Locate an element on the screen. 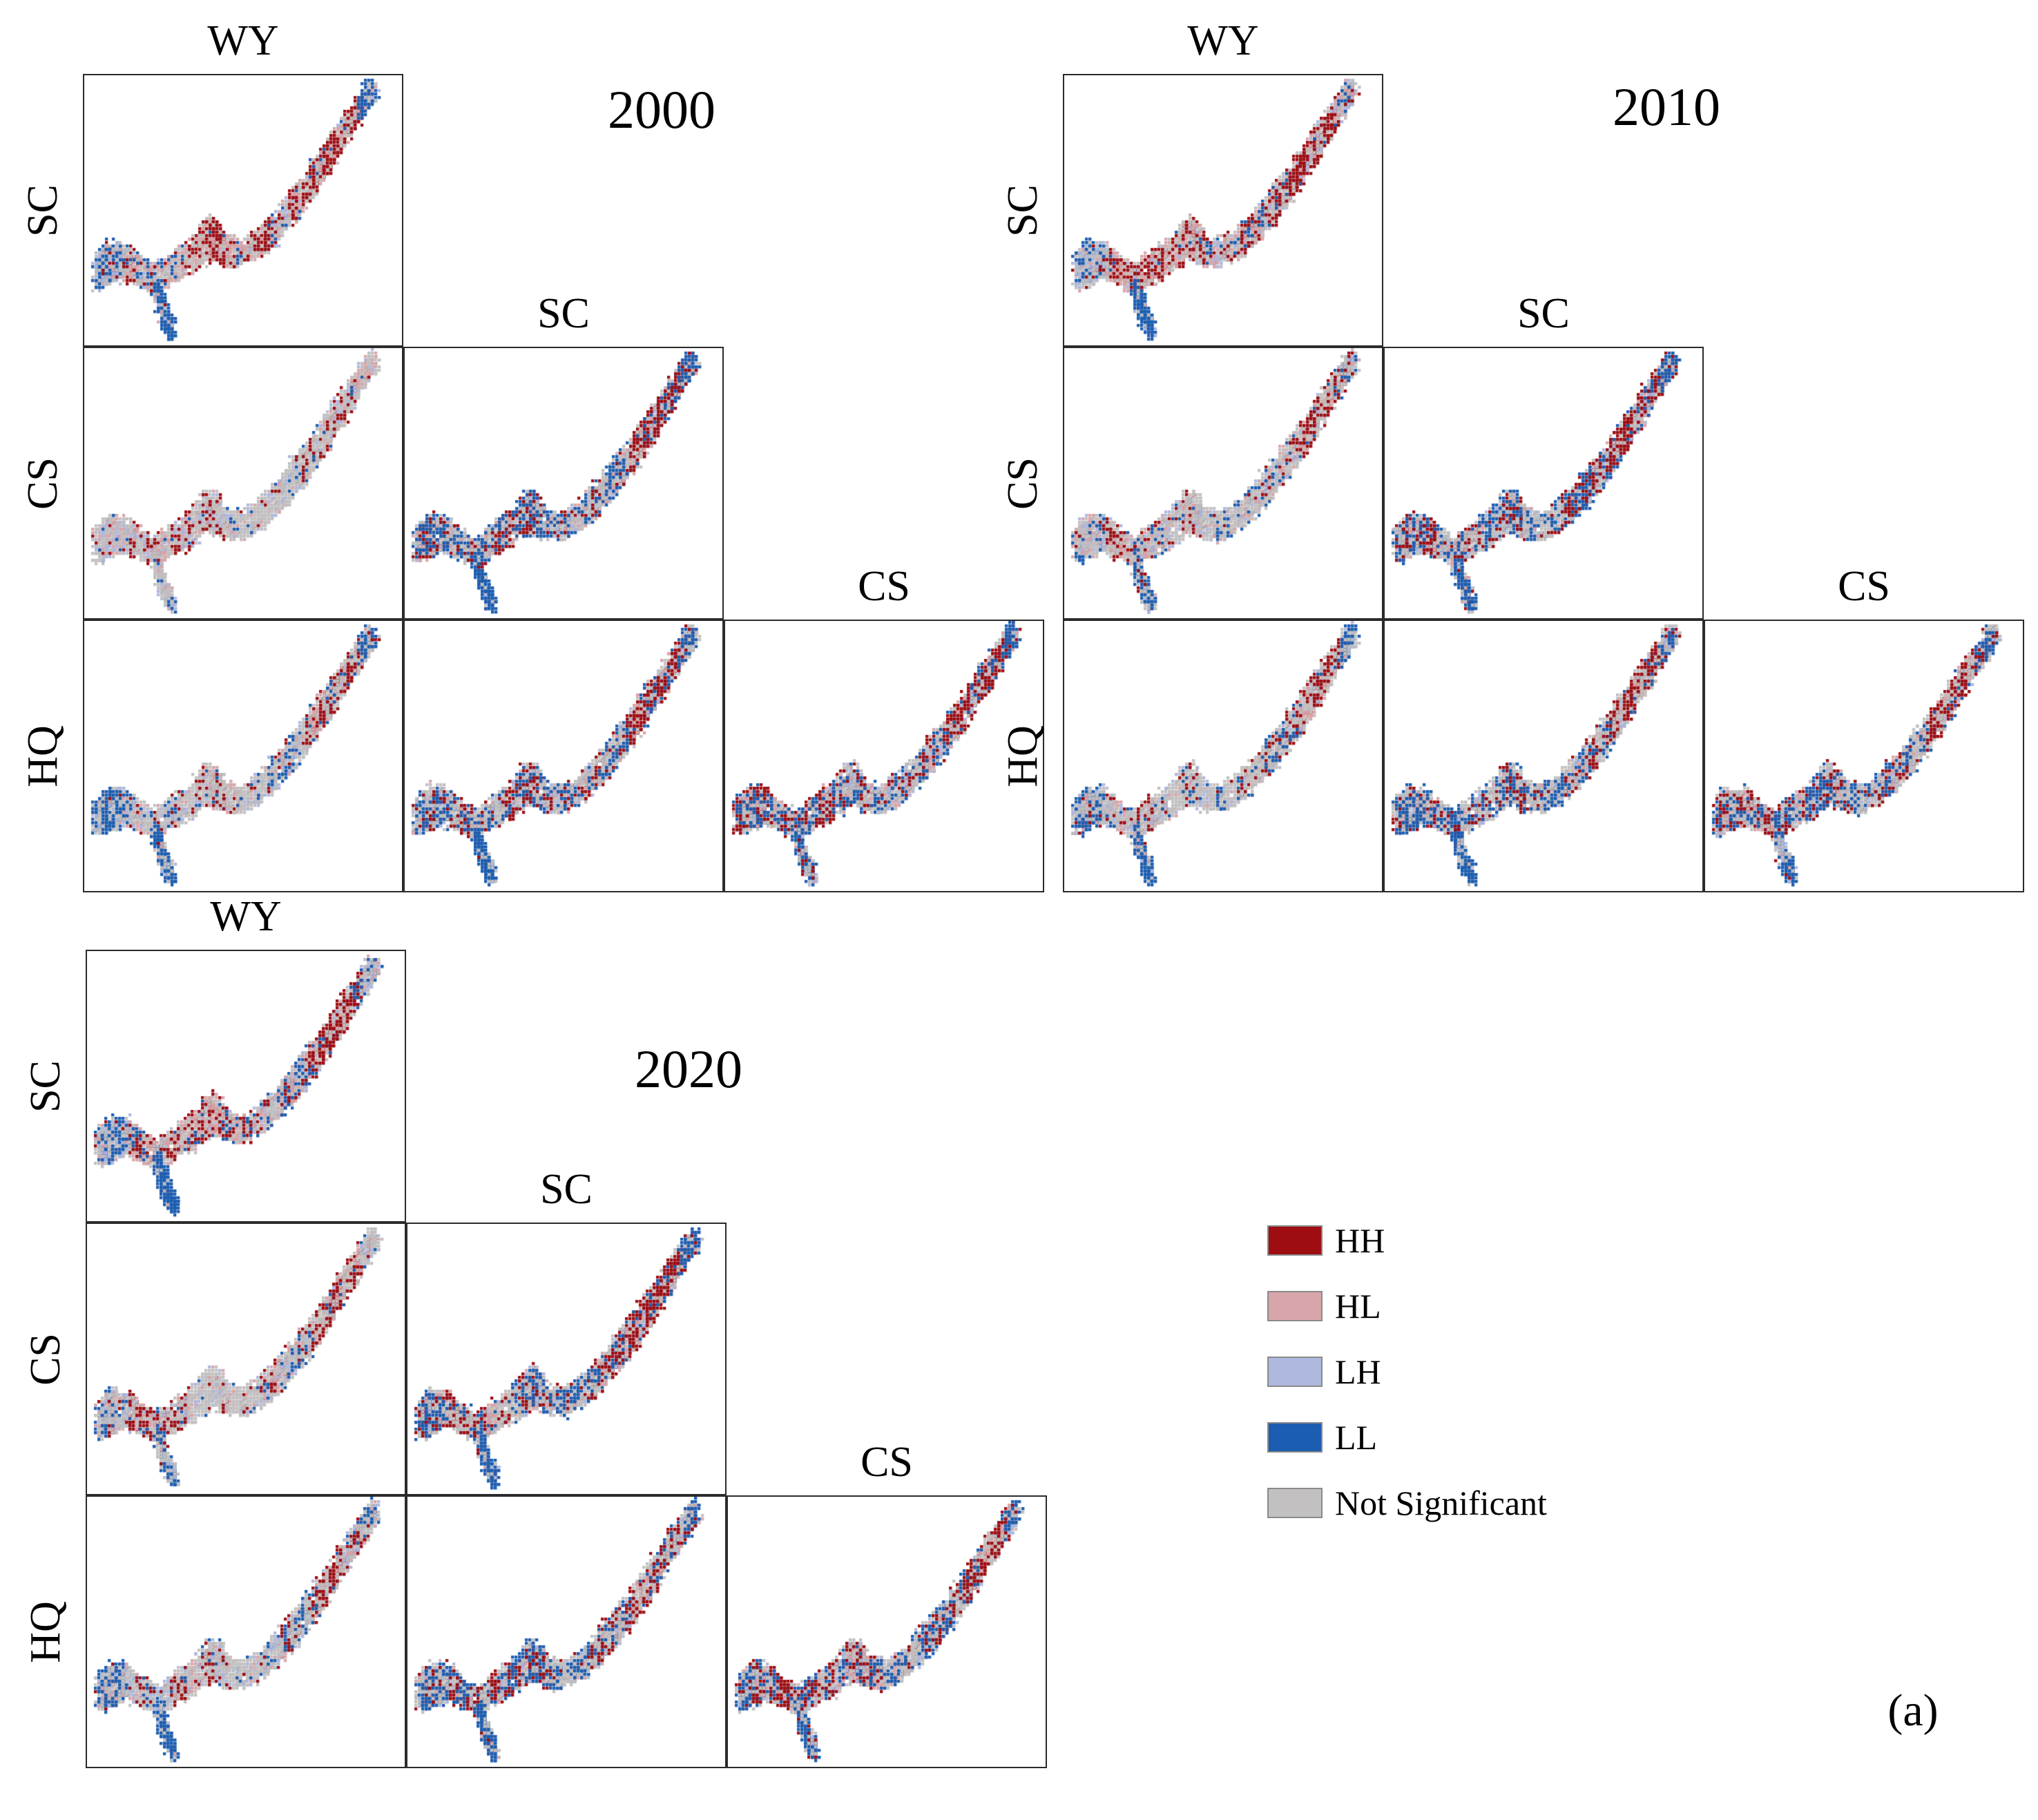  lisa-map-canvas-2000-HQ-CS is located at coordinates (884, 756).